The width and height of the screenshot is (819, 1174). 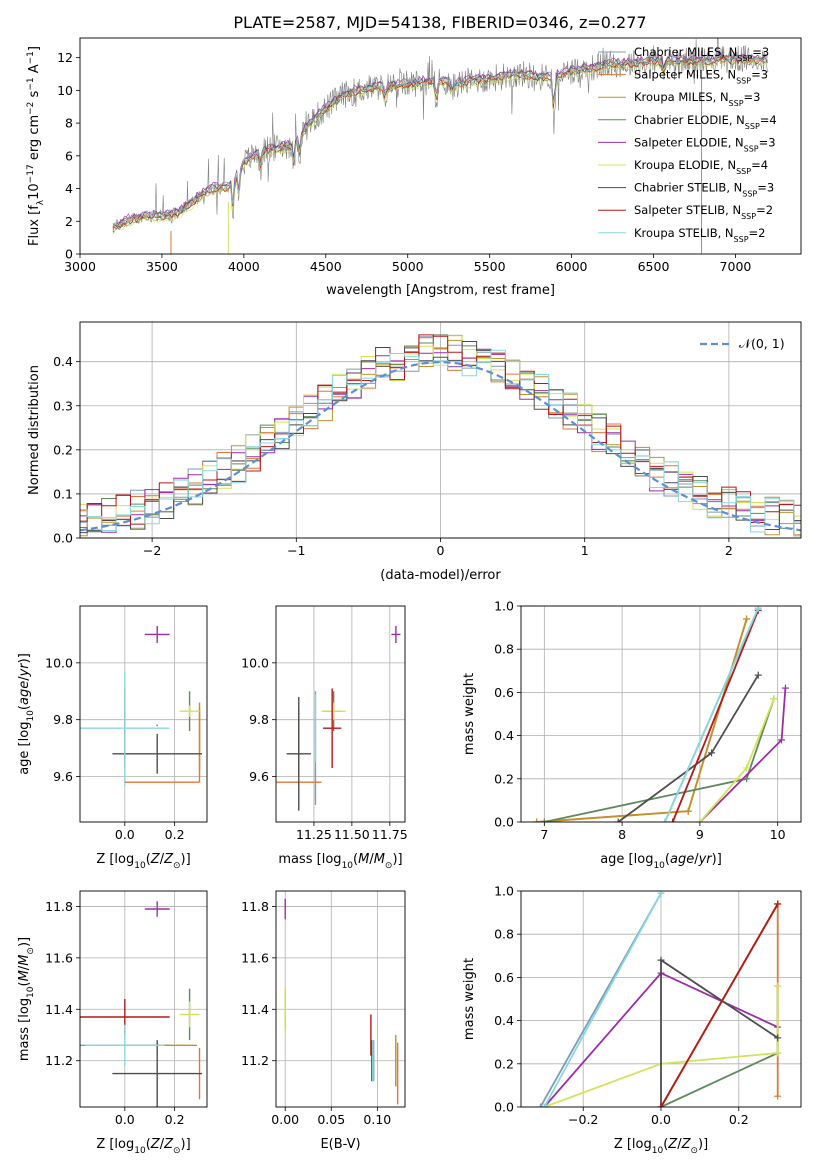 What do you see at coordinates (622, 834) in the screenshot?
I see `x-tick-label: 8` at bounding box center [622, 834].